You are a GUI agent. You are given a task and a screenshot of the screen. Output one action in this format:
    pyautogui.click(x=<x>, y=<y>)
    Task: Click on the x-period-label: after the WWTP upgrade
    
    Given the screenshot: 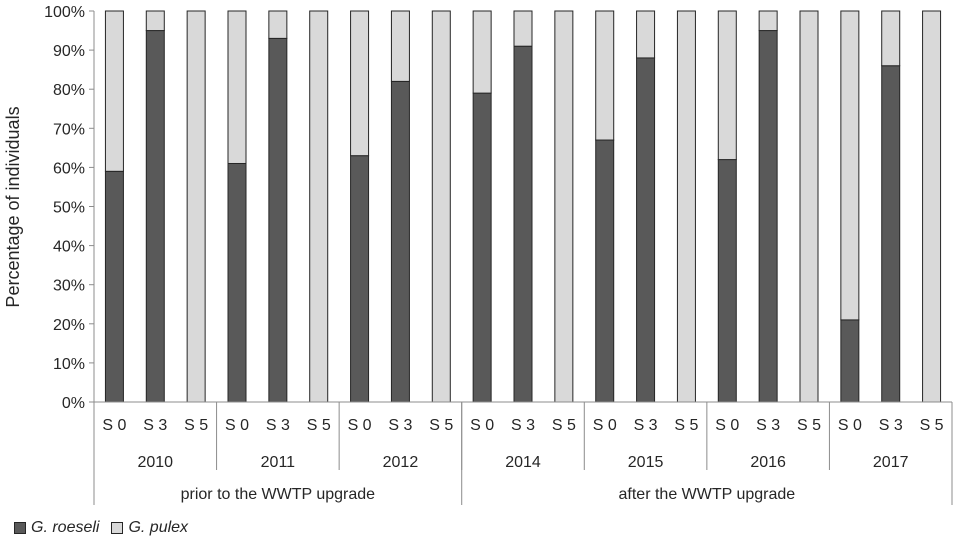 What is the action you would take?
    pyautogui.click(x=707, y=494)
    